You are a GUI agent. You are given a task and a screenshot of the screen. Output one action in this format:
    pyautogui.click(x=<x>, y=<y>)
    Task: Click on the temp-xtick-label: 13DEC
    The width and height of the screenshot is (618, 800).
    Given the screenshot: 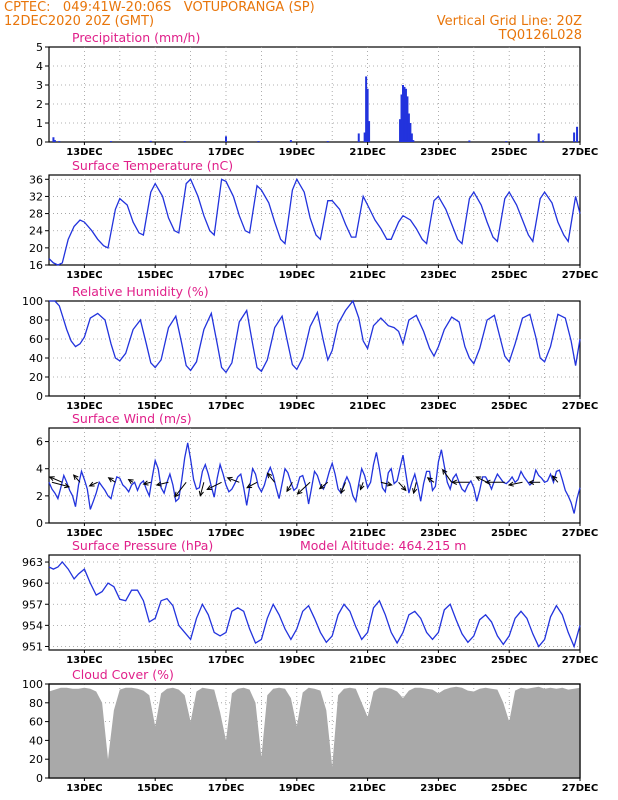 What is the action you would take?
    pyautogui.click(x=84, y=275)
    